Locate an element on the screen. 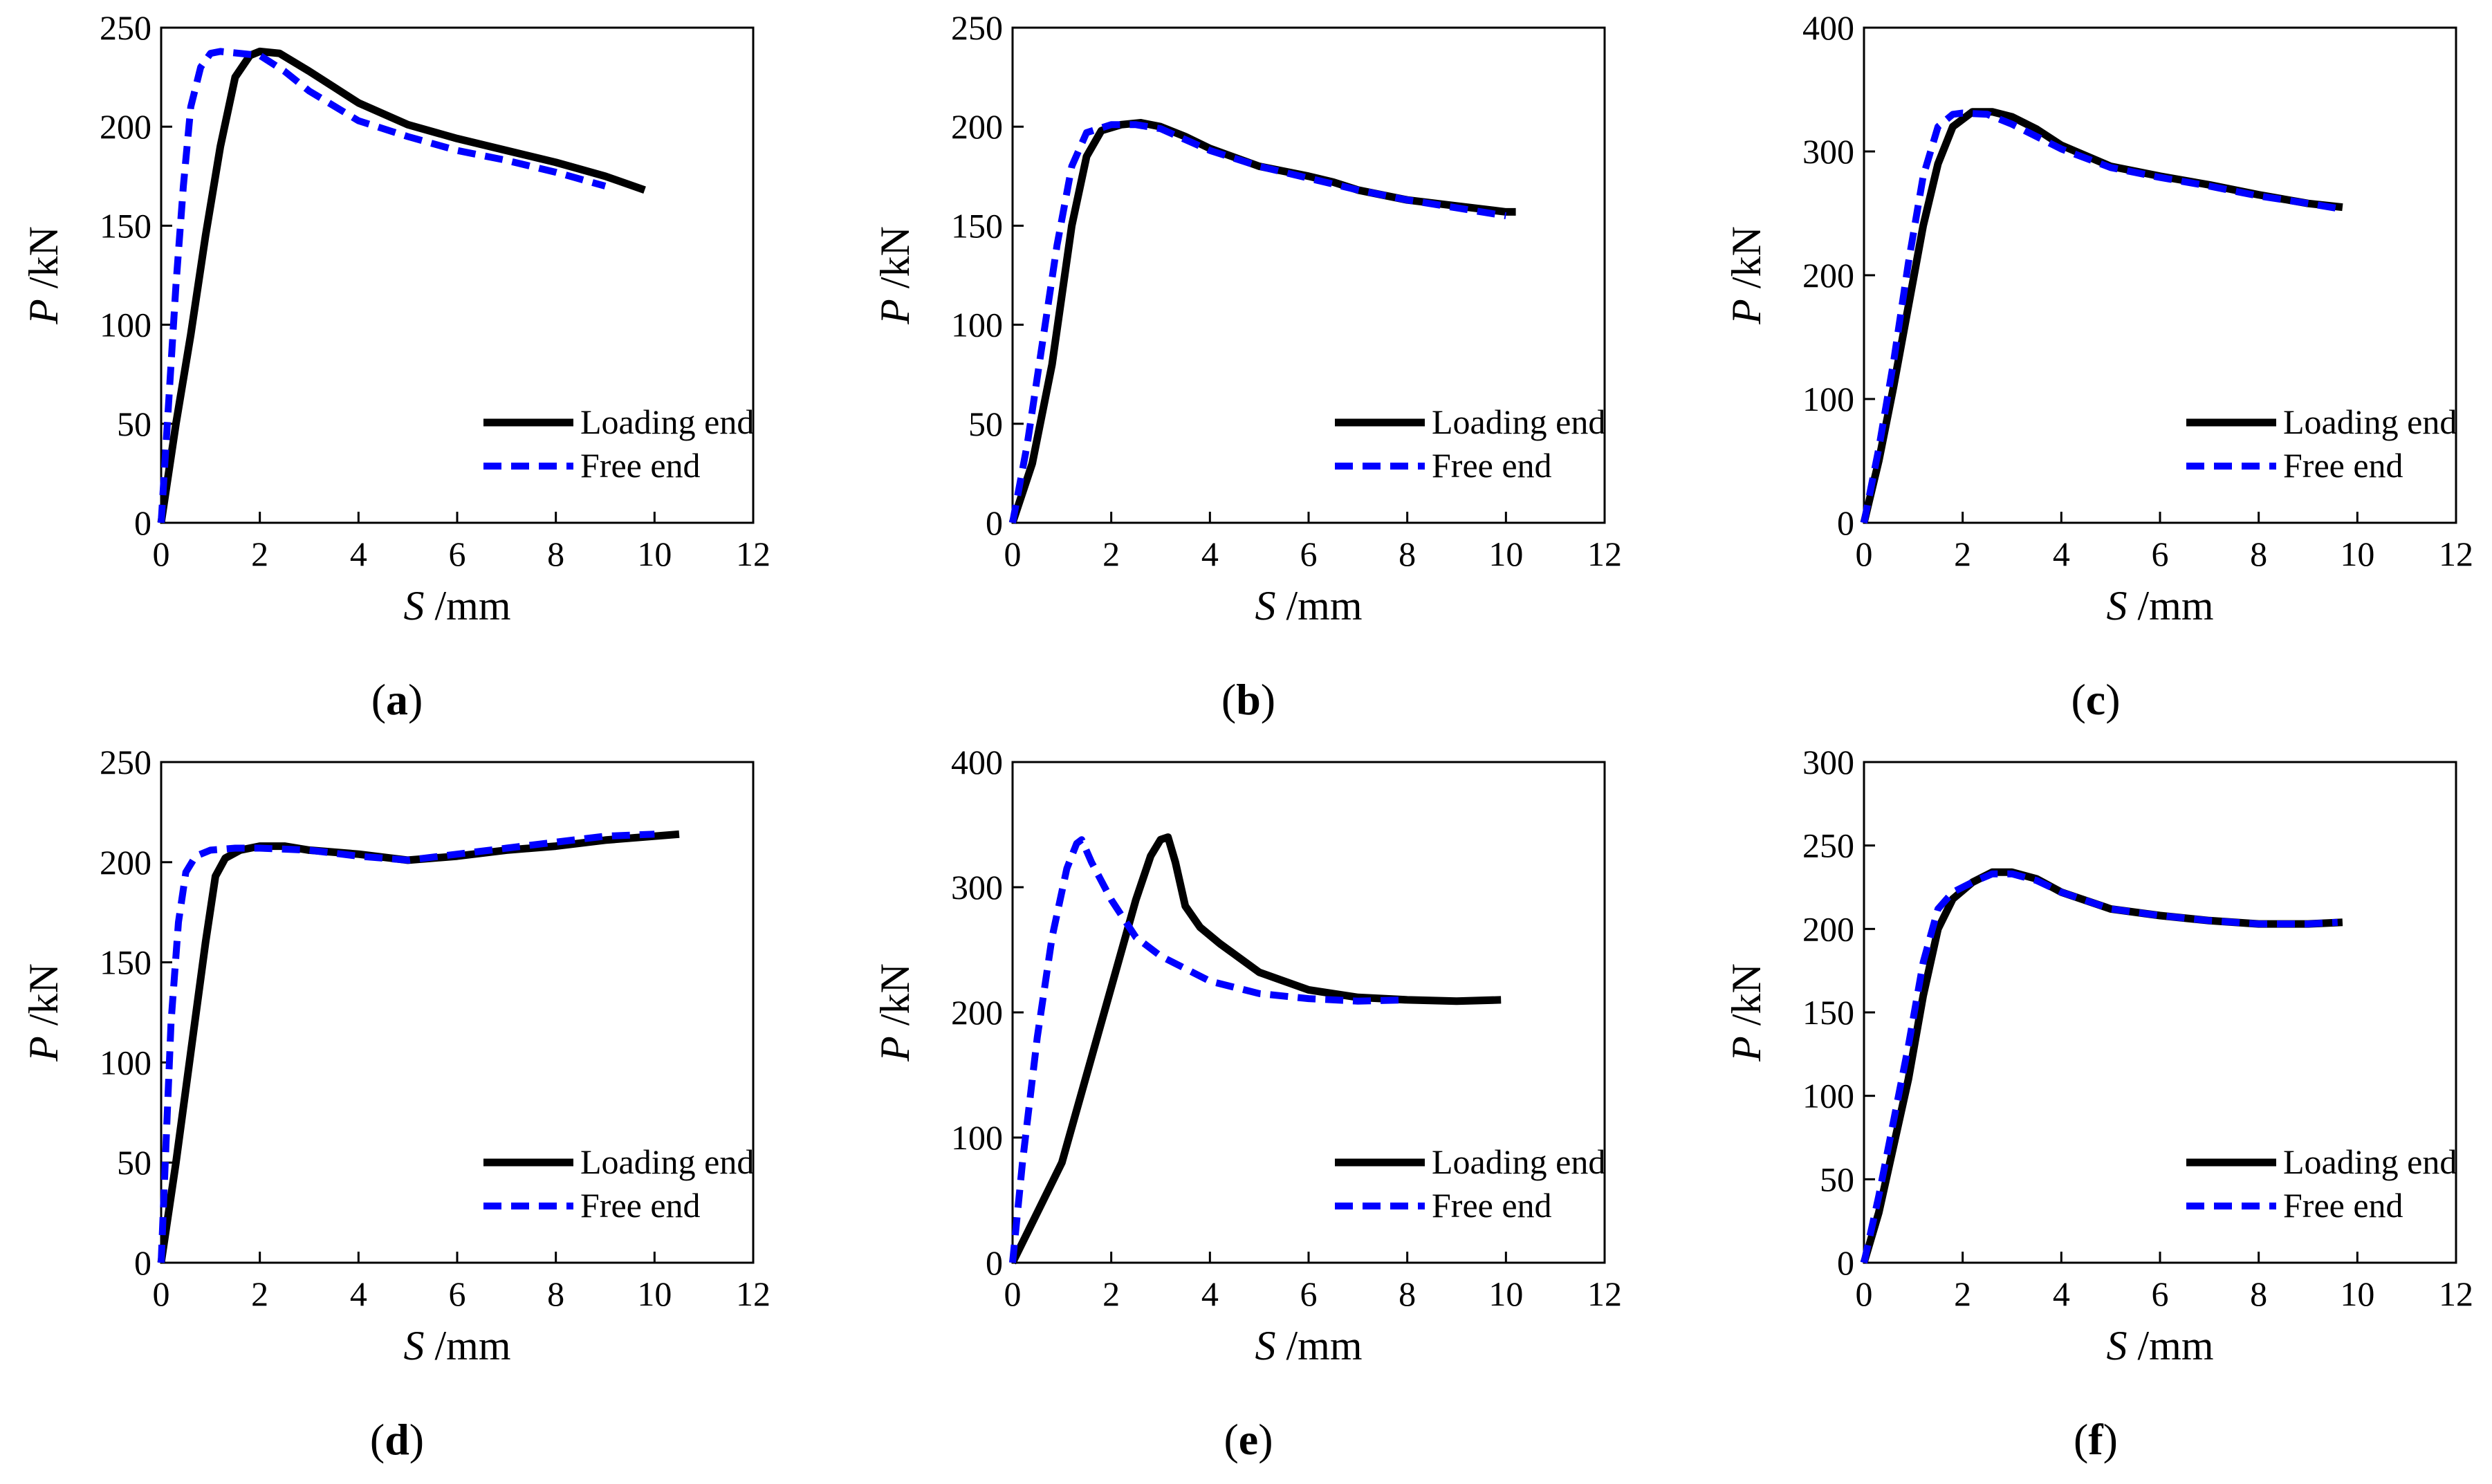  panel-caption-e: (e) is located at coordinates (1248, 1439).